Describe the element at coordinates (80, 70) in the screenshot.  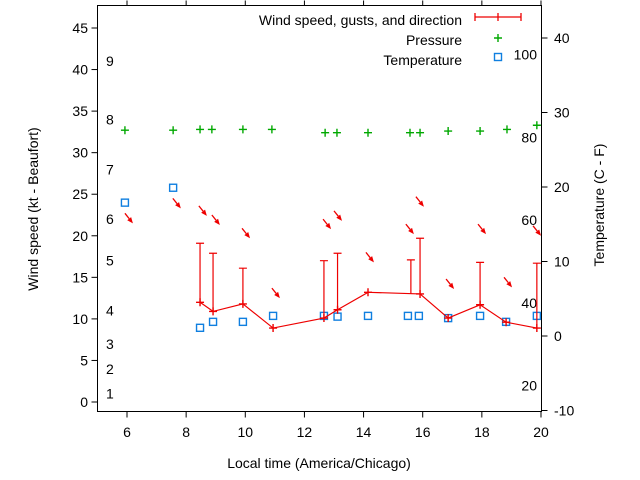
I see `y-left-tick-label: 40` at that location.